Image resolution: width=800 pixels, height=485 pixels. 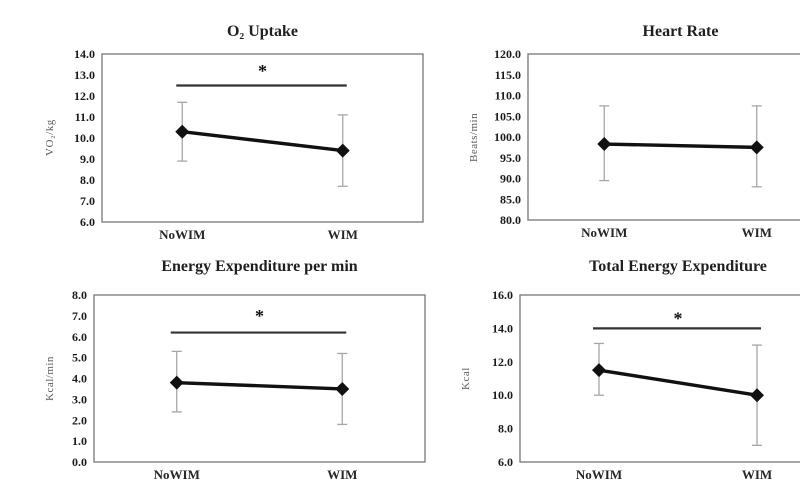 I want to click on y-tick-label: 105.0, so click(x=507, y=116).